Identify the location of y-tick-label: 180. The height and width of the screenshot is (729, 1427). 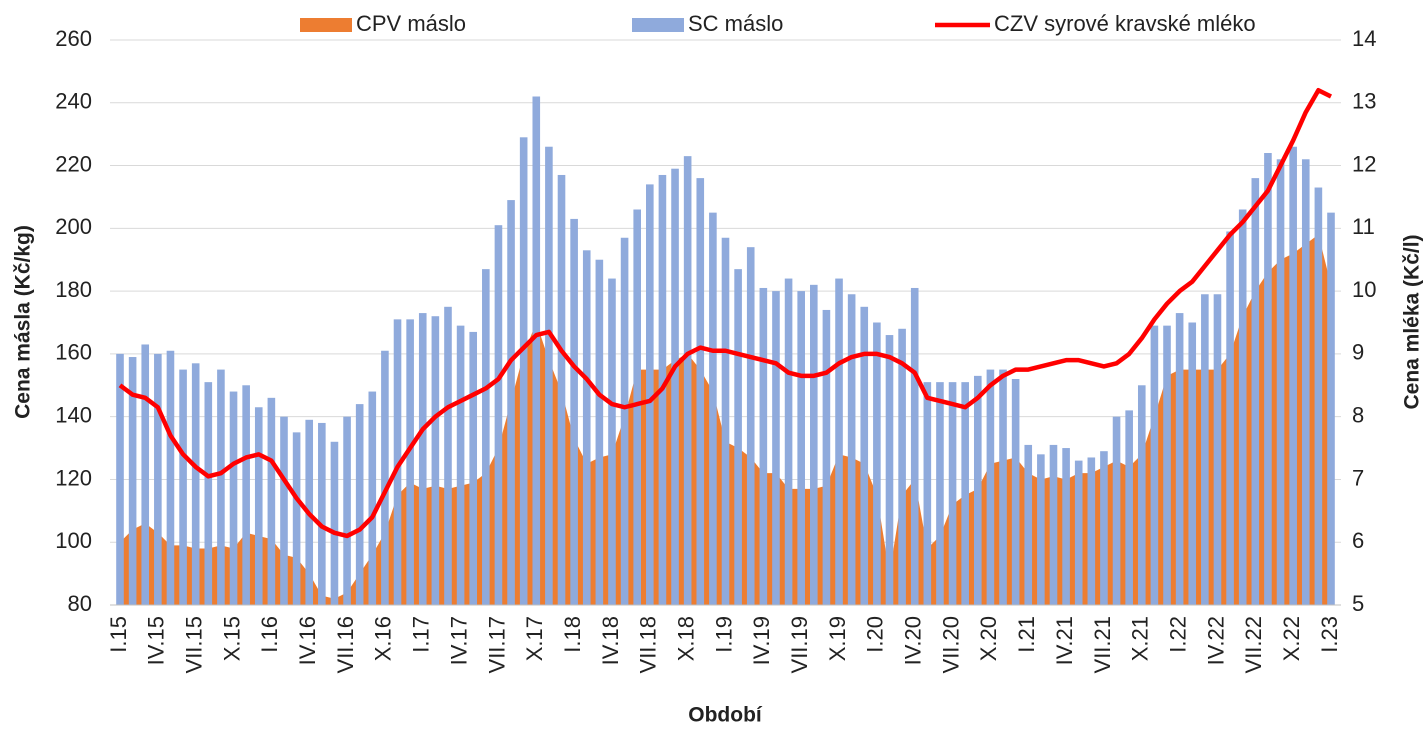
(73, 289).